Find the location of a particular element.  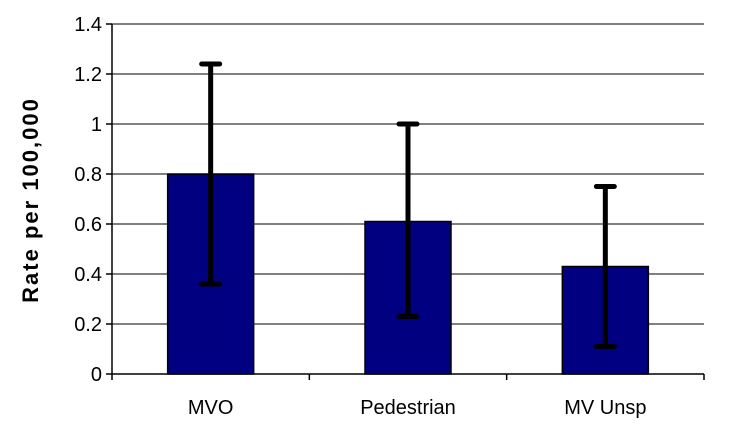

y-tick-label: 1.2 is located at coordinates (88, 75).